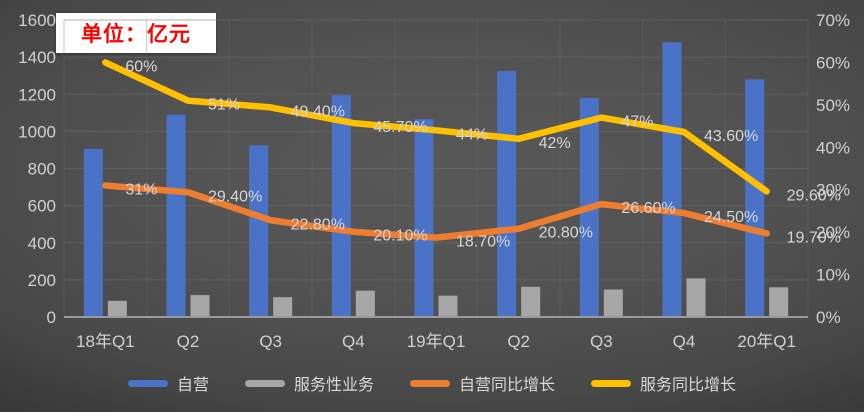 The width and height of the screenshot is (864, 412). What do you see at coordinates (833, 20) in the screenshot?
I see `right-axis-tick: 70%` at bounding box center [833, 20].